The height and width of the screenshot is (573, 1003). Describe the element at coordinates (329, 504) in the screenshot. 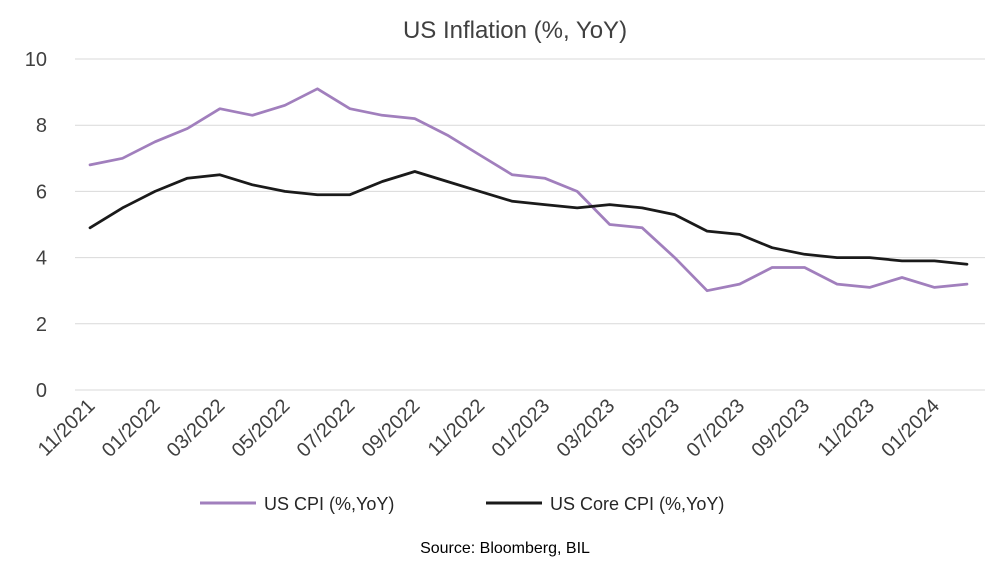

I see `legend-label-cpi: US CPI (%,YoY)` at that location.